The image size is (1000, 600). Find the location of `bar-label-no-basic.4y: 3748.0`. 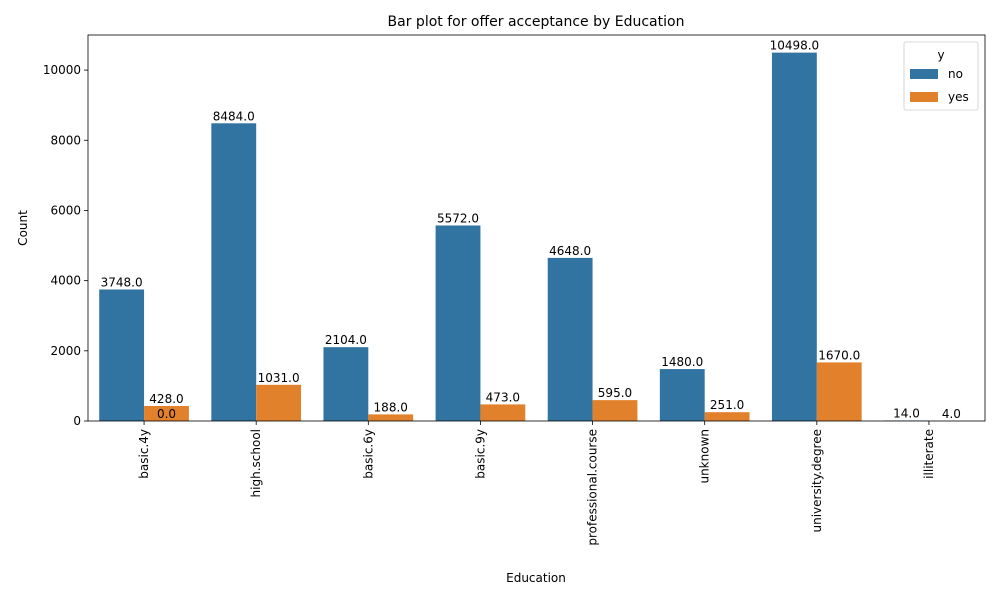

bar-label-no-basic.4y: 3748.0 is located at coordinates (122, 282).